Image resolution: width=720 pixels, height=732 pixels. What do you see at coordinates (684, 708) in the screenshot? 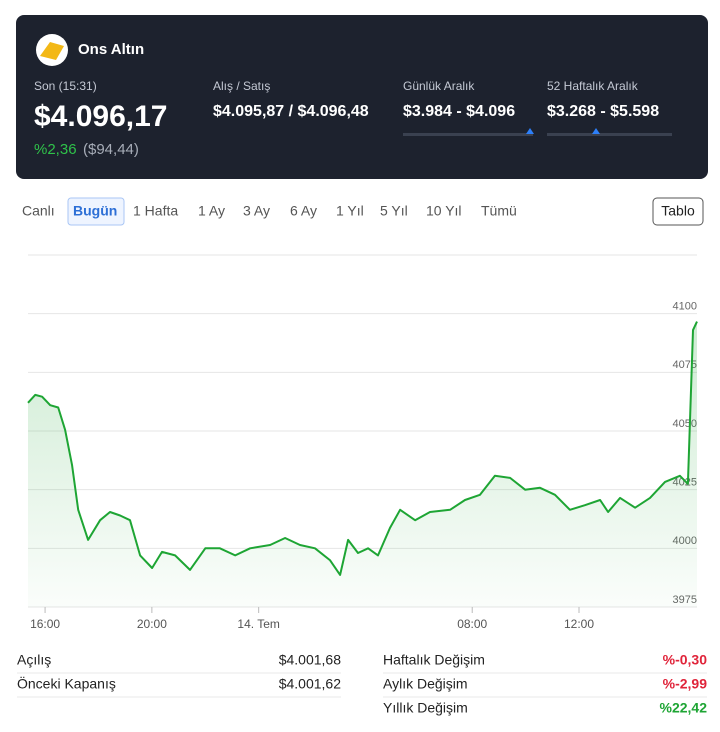
I see `stat-value: %22,42` at bounding box center [684, 708].